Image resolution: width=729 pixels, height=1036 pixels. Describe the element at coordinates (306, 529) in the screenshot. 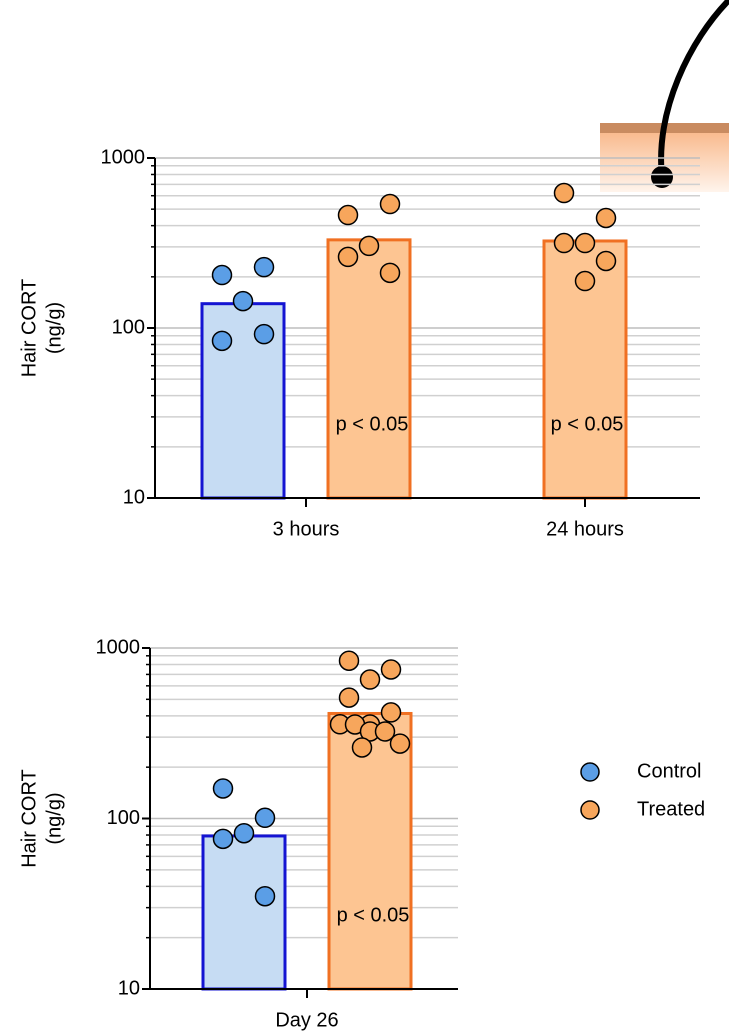

I see `x-tick-label: 3 hours` at that location.